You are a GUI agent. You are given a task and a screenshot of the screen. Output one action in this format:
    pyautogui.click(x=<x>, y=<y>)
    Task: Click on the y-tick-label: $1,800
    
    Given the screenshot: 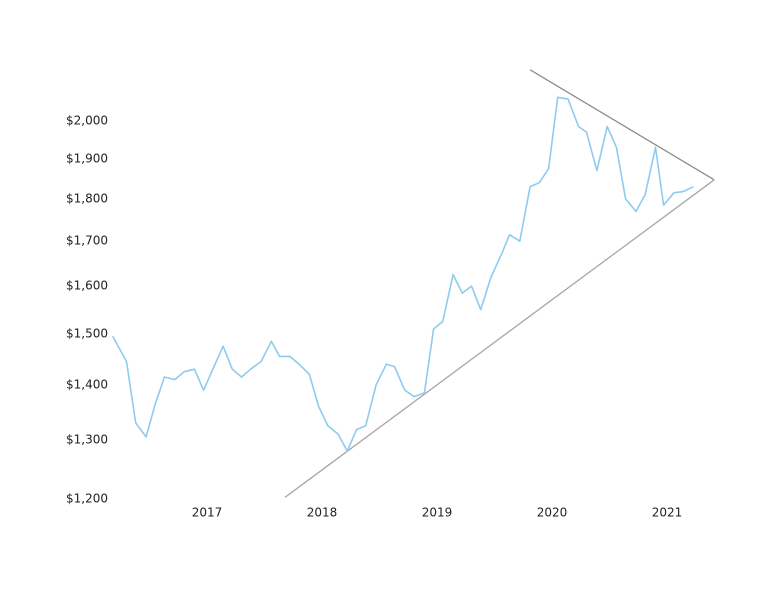 What is the action you would take?
    pyautogui.click(x=87, y=198)
    